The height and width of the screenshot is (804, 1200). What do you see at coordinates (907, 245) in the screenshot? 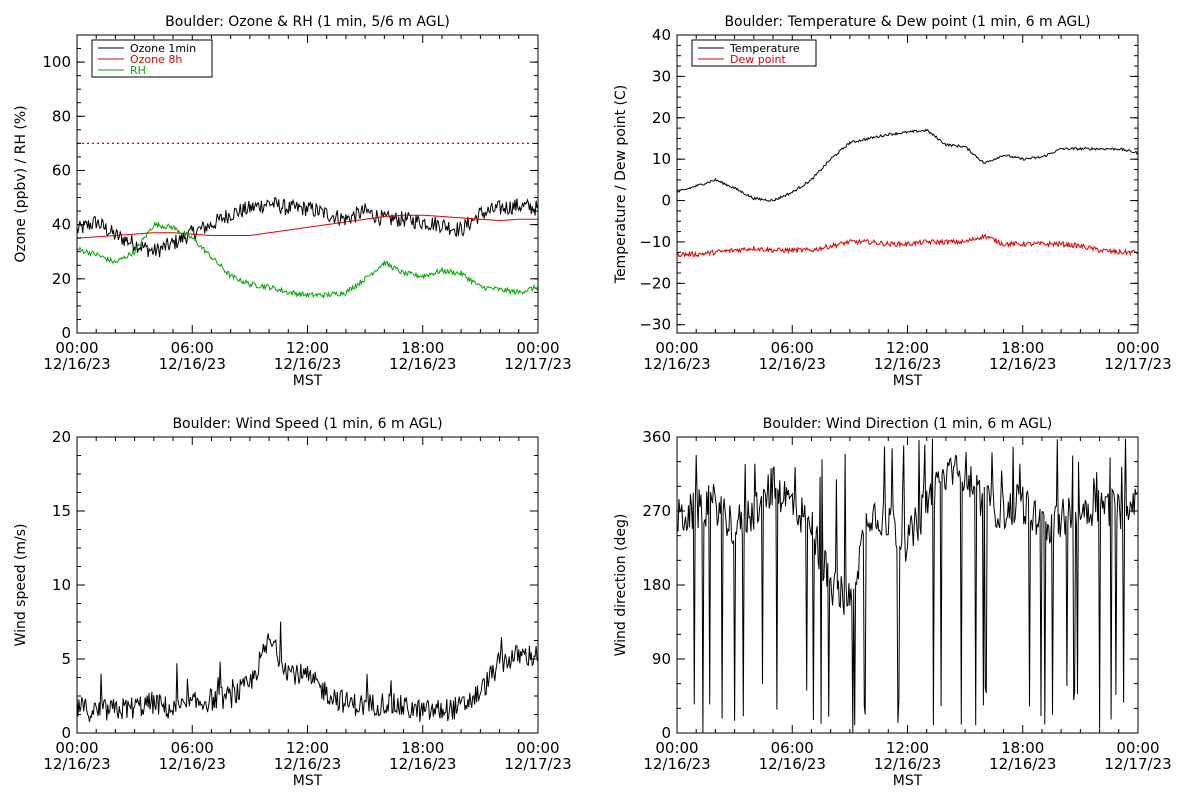
I see `series-line-dew-point` at bounding box center [907, 245].